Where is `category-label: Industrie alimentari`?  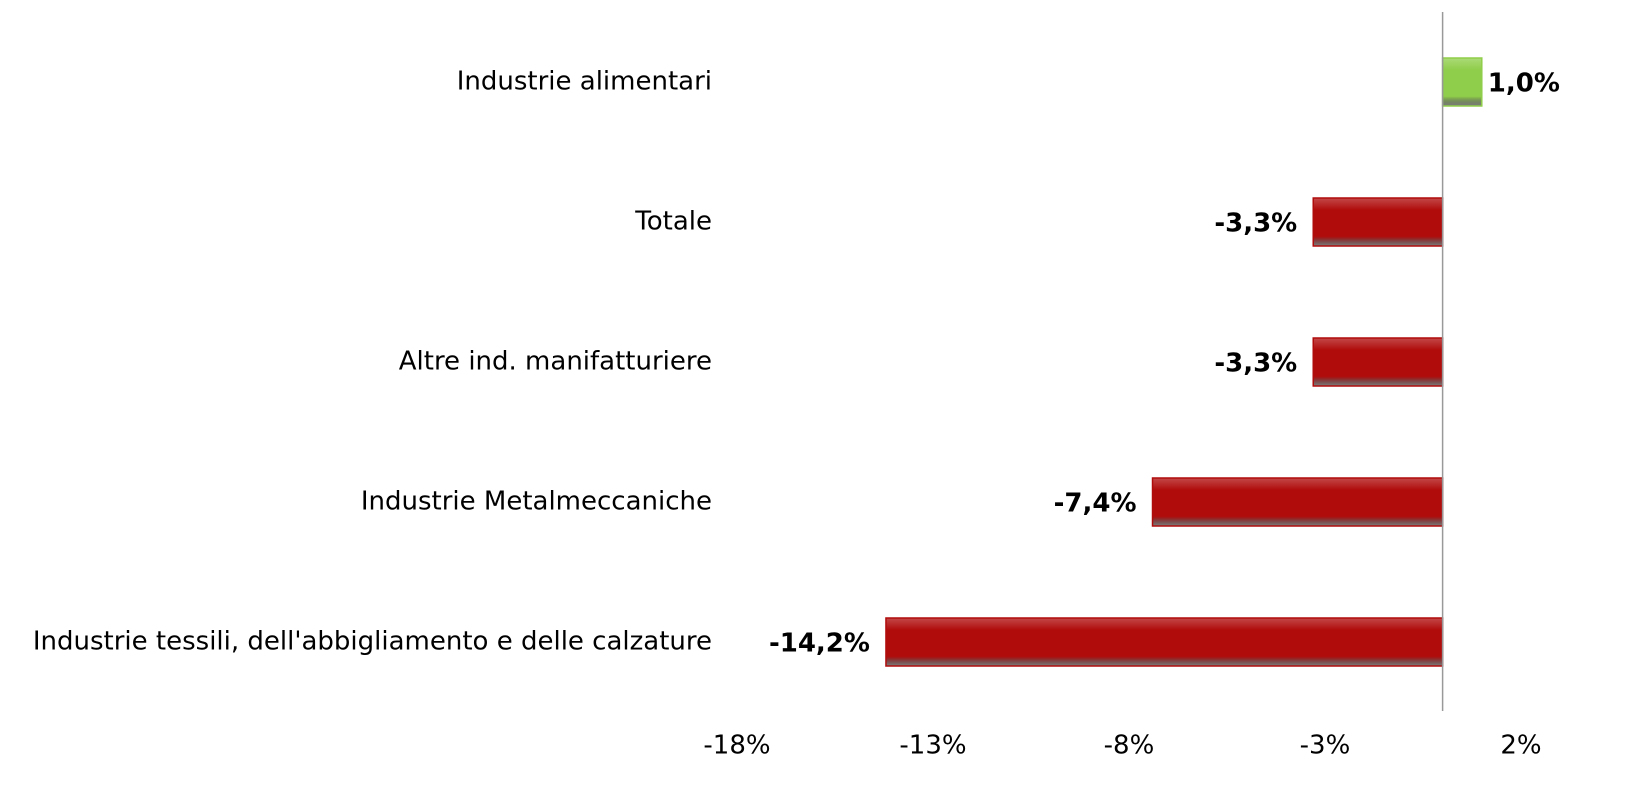
category-label: Industrie alimentari is located at coordinates (584, 82).